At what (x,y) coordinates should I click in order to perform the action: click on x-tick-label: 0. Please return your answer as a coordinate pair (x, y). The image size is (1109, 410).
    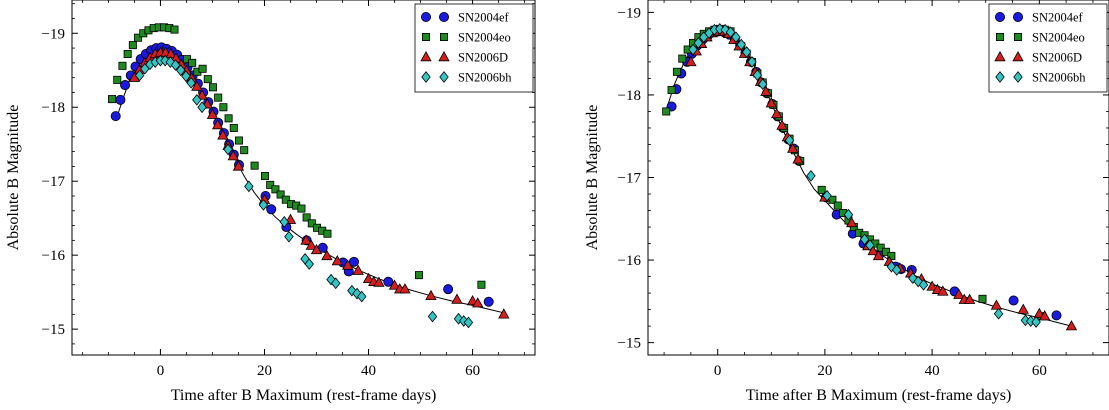
    Looking at the image, I should click on (718, 371).